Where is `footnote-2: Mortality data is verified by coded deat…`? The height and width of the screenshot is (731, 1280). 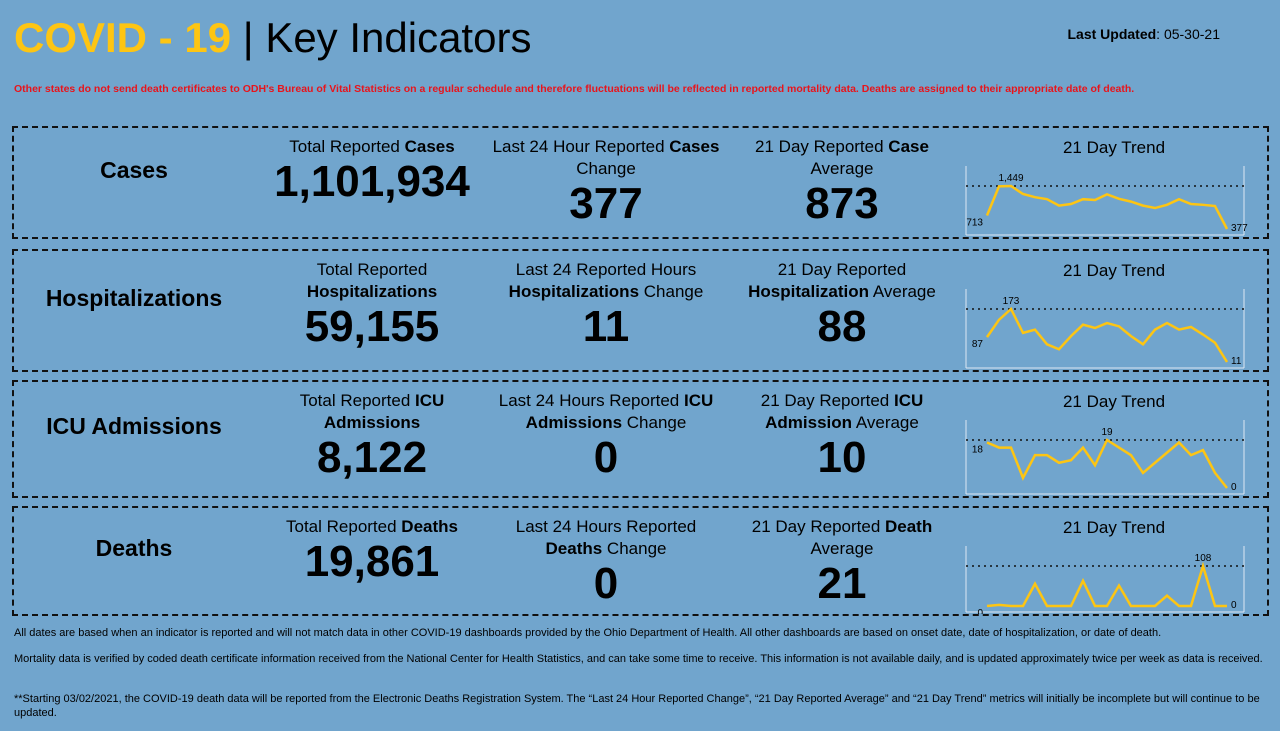
footnote-2: Mortality data is verified by coded deat… is located at coordinates (638, 659).